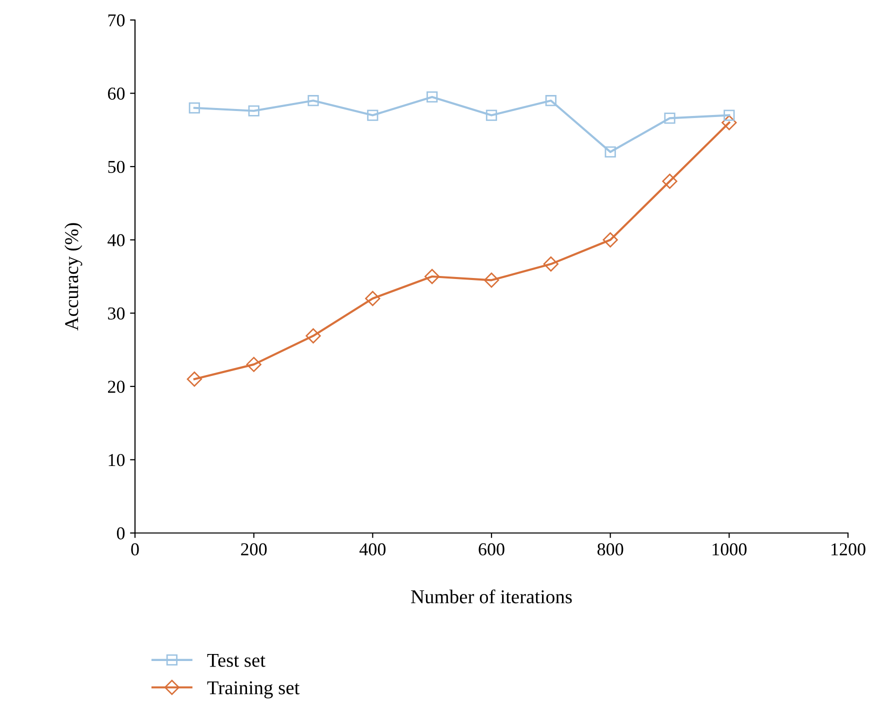  I want to click on legend-label: Test set, so click(236, 660).